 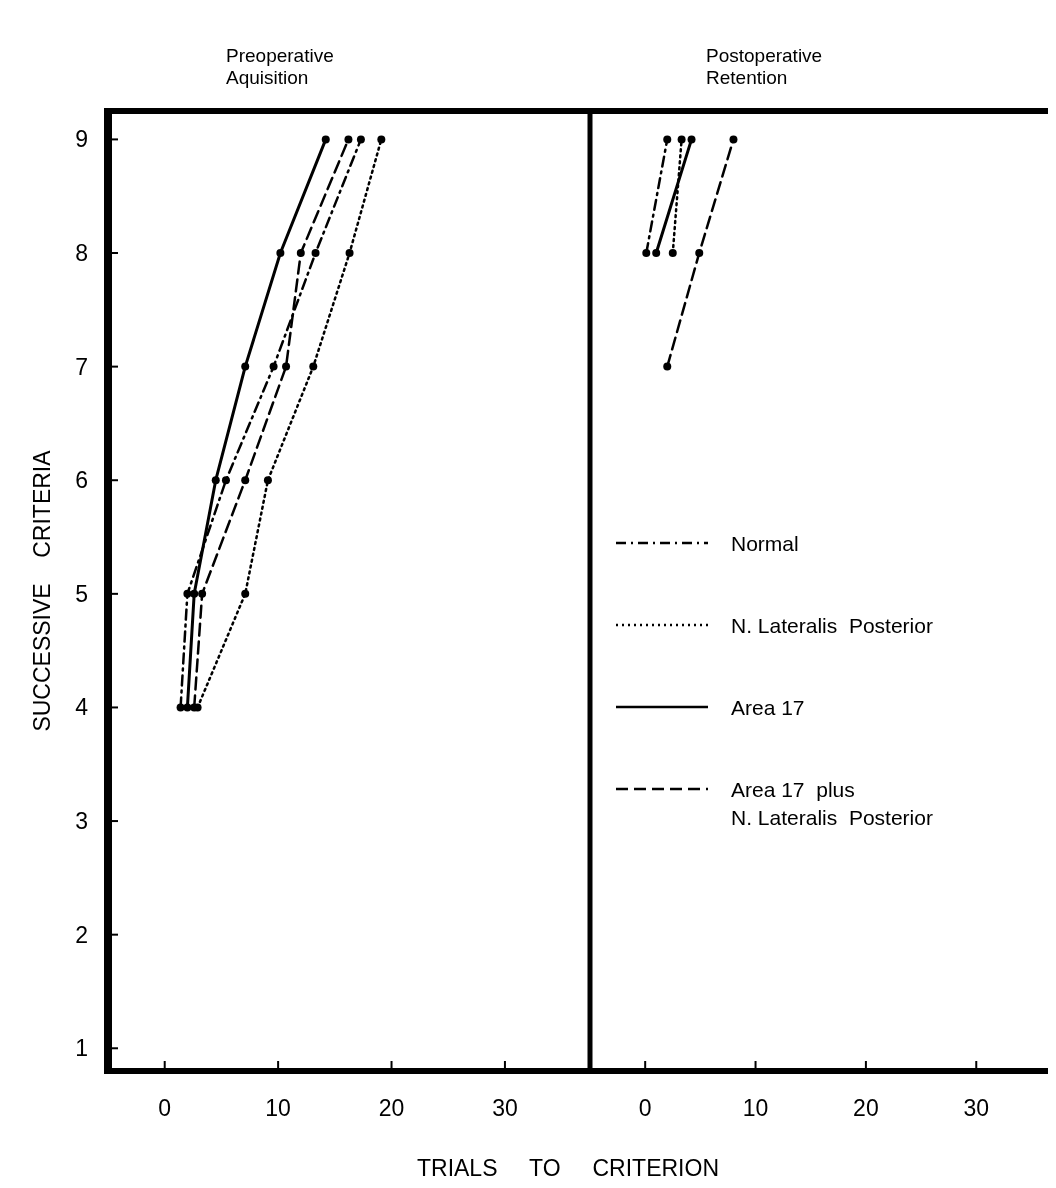 What do you see at coordinates (832, 625) in the screenshot?
I see `legend-label: N. Lateralis Posterior` at bounding box center [832, 625].